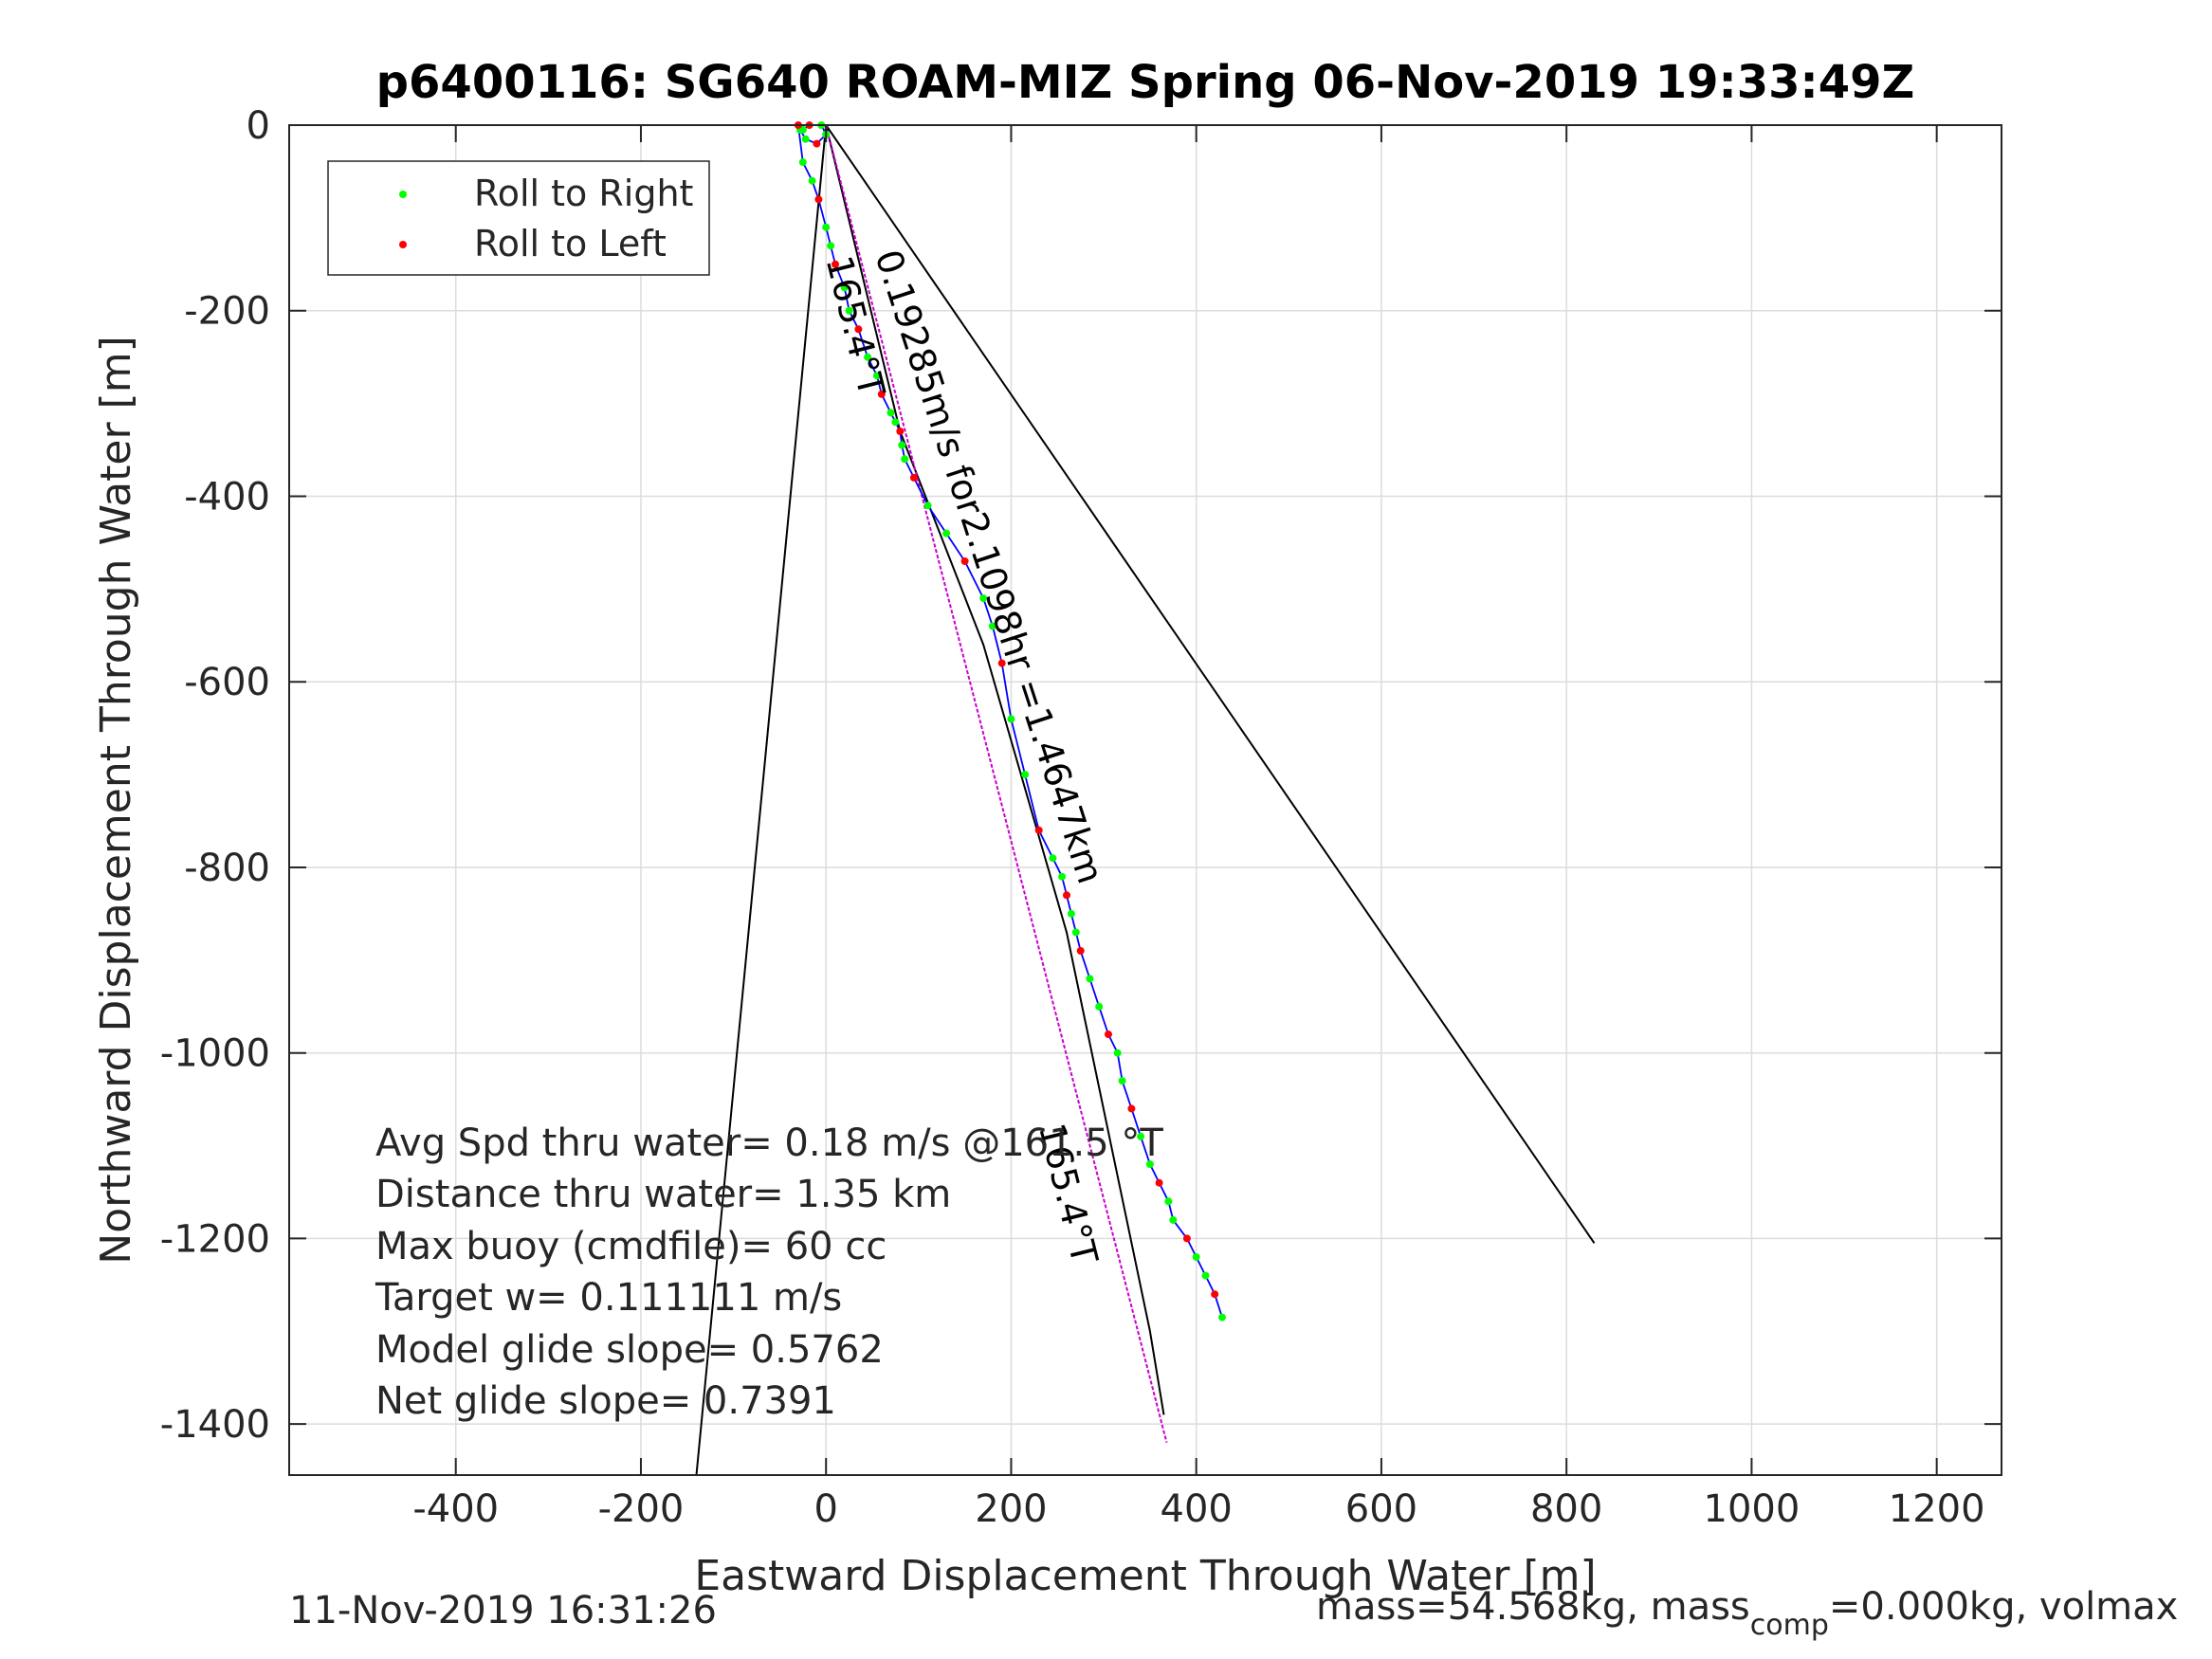 Image resolution: width=2212 pixels, height=1659 pixels. What do you see at coordinates (1752, 1509) in the screenshot?
I see `x-tick-label: 1000` at bounding box center [1752, 1509].